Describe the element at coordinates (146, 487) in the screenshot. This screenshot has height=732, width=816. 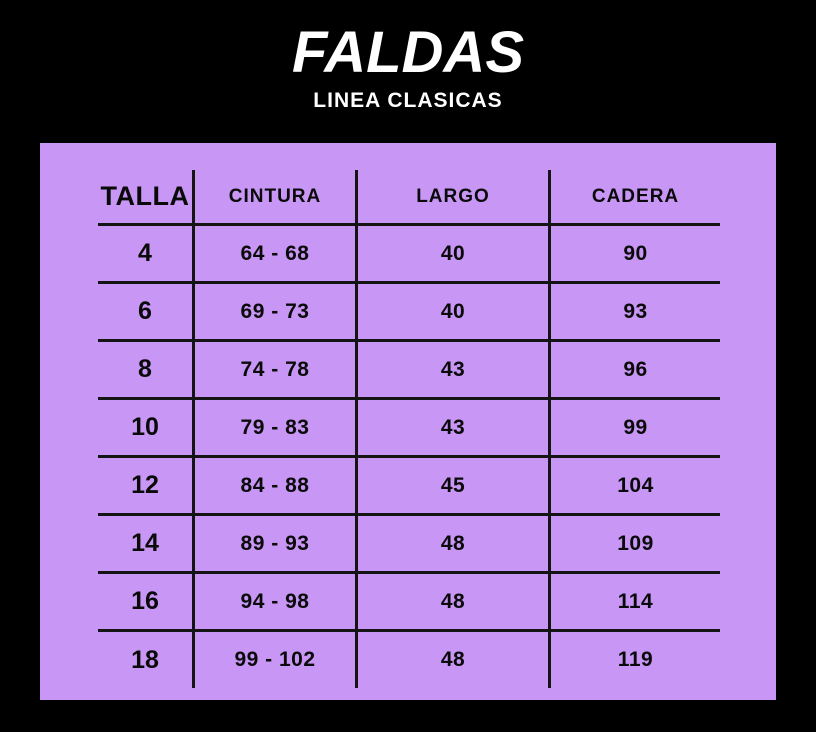
I see `table-cell-talla: 12` at that location.